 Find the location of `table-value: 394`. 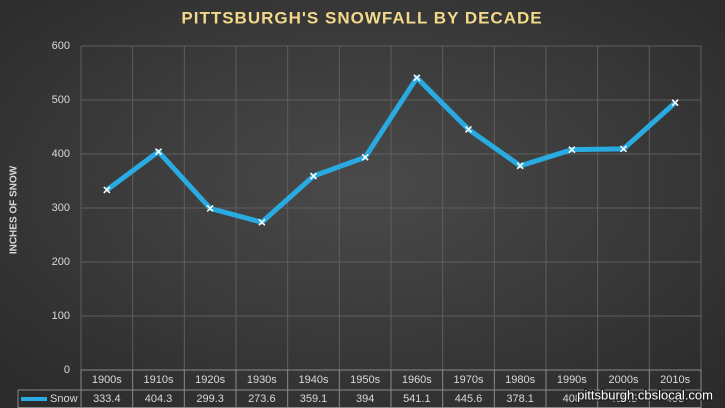

table-value: 394 is located at coordinates (365, 399).